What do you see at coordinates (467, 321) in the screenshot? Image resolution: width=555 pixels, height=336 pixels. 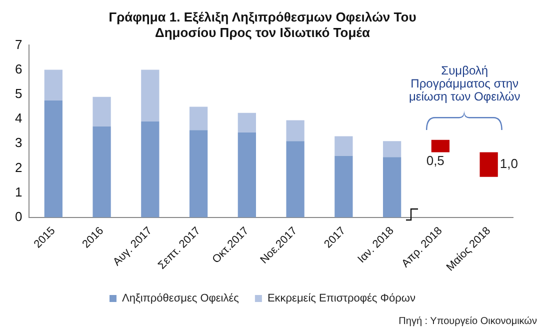 I see `text: Πηγή : Υπουργείο Οικονομικών` at bounding box center [467, 321].